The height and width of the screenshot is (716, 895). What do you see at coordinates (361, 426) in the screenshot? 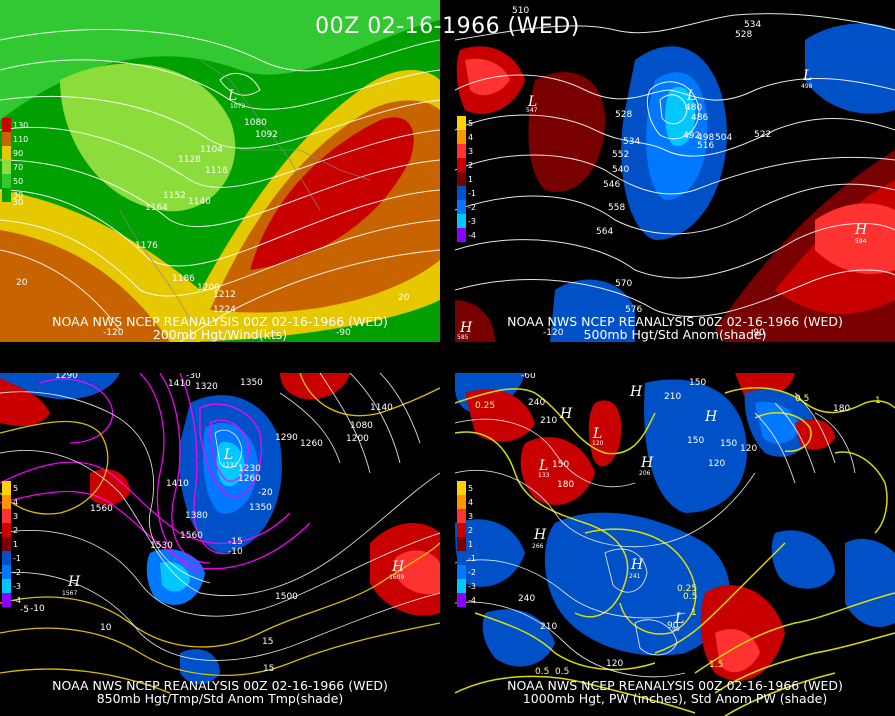
I see `svg-text: 1080` at bounding box center [361, 426].